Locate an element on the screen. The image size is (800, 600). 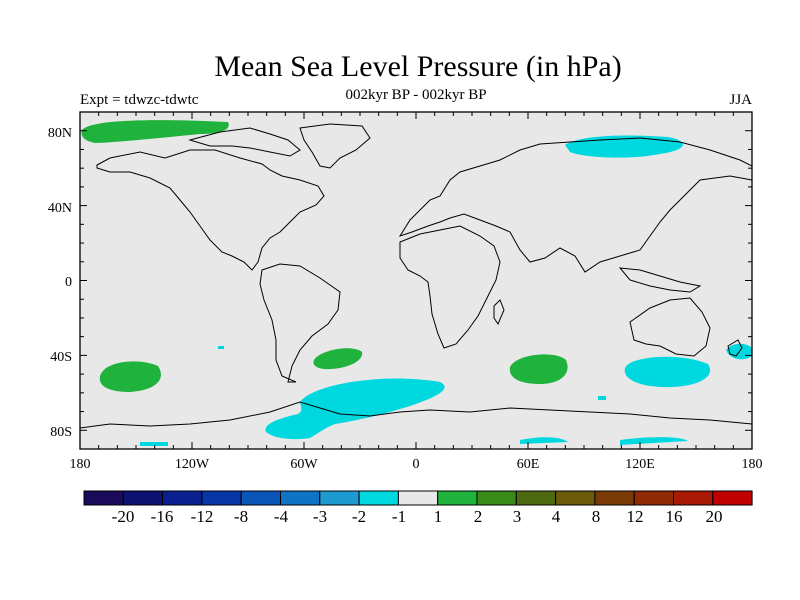
colorbar-label: 3 is located at coordinates (517, 516).